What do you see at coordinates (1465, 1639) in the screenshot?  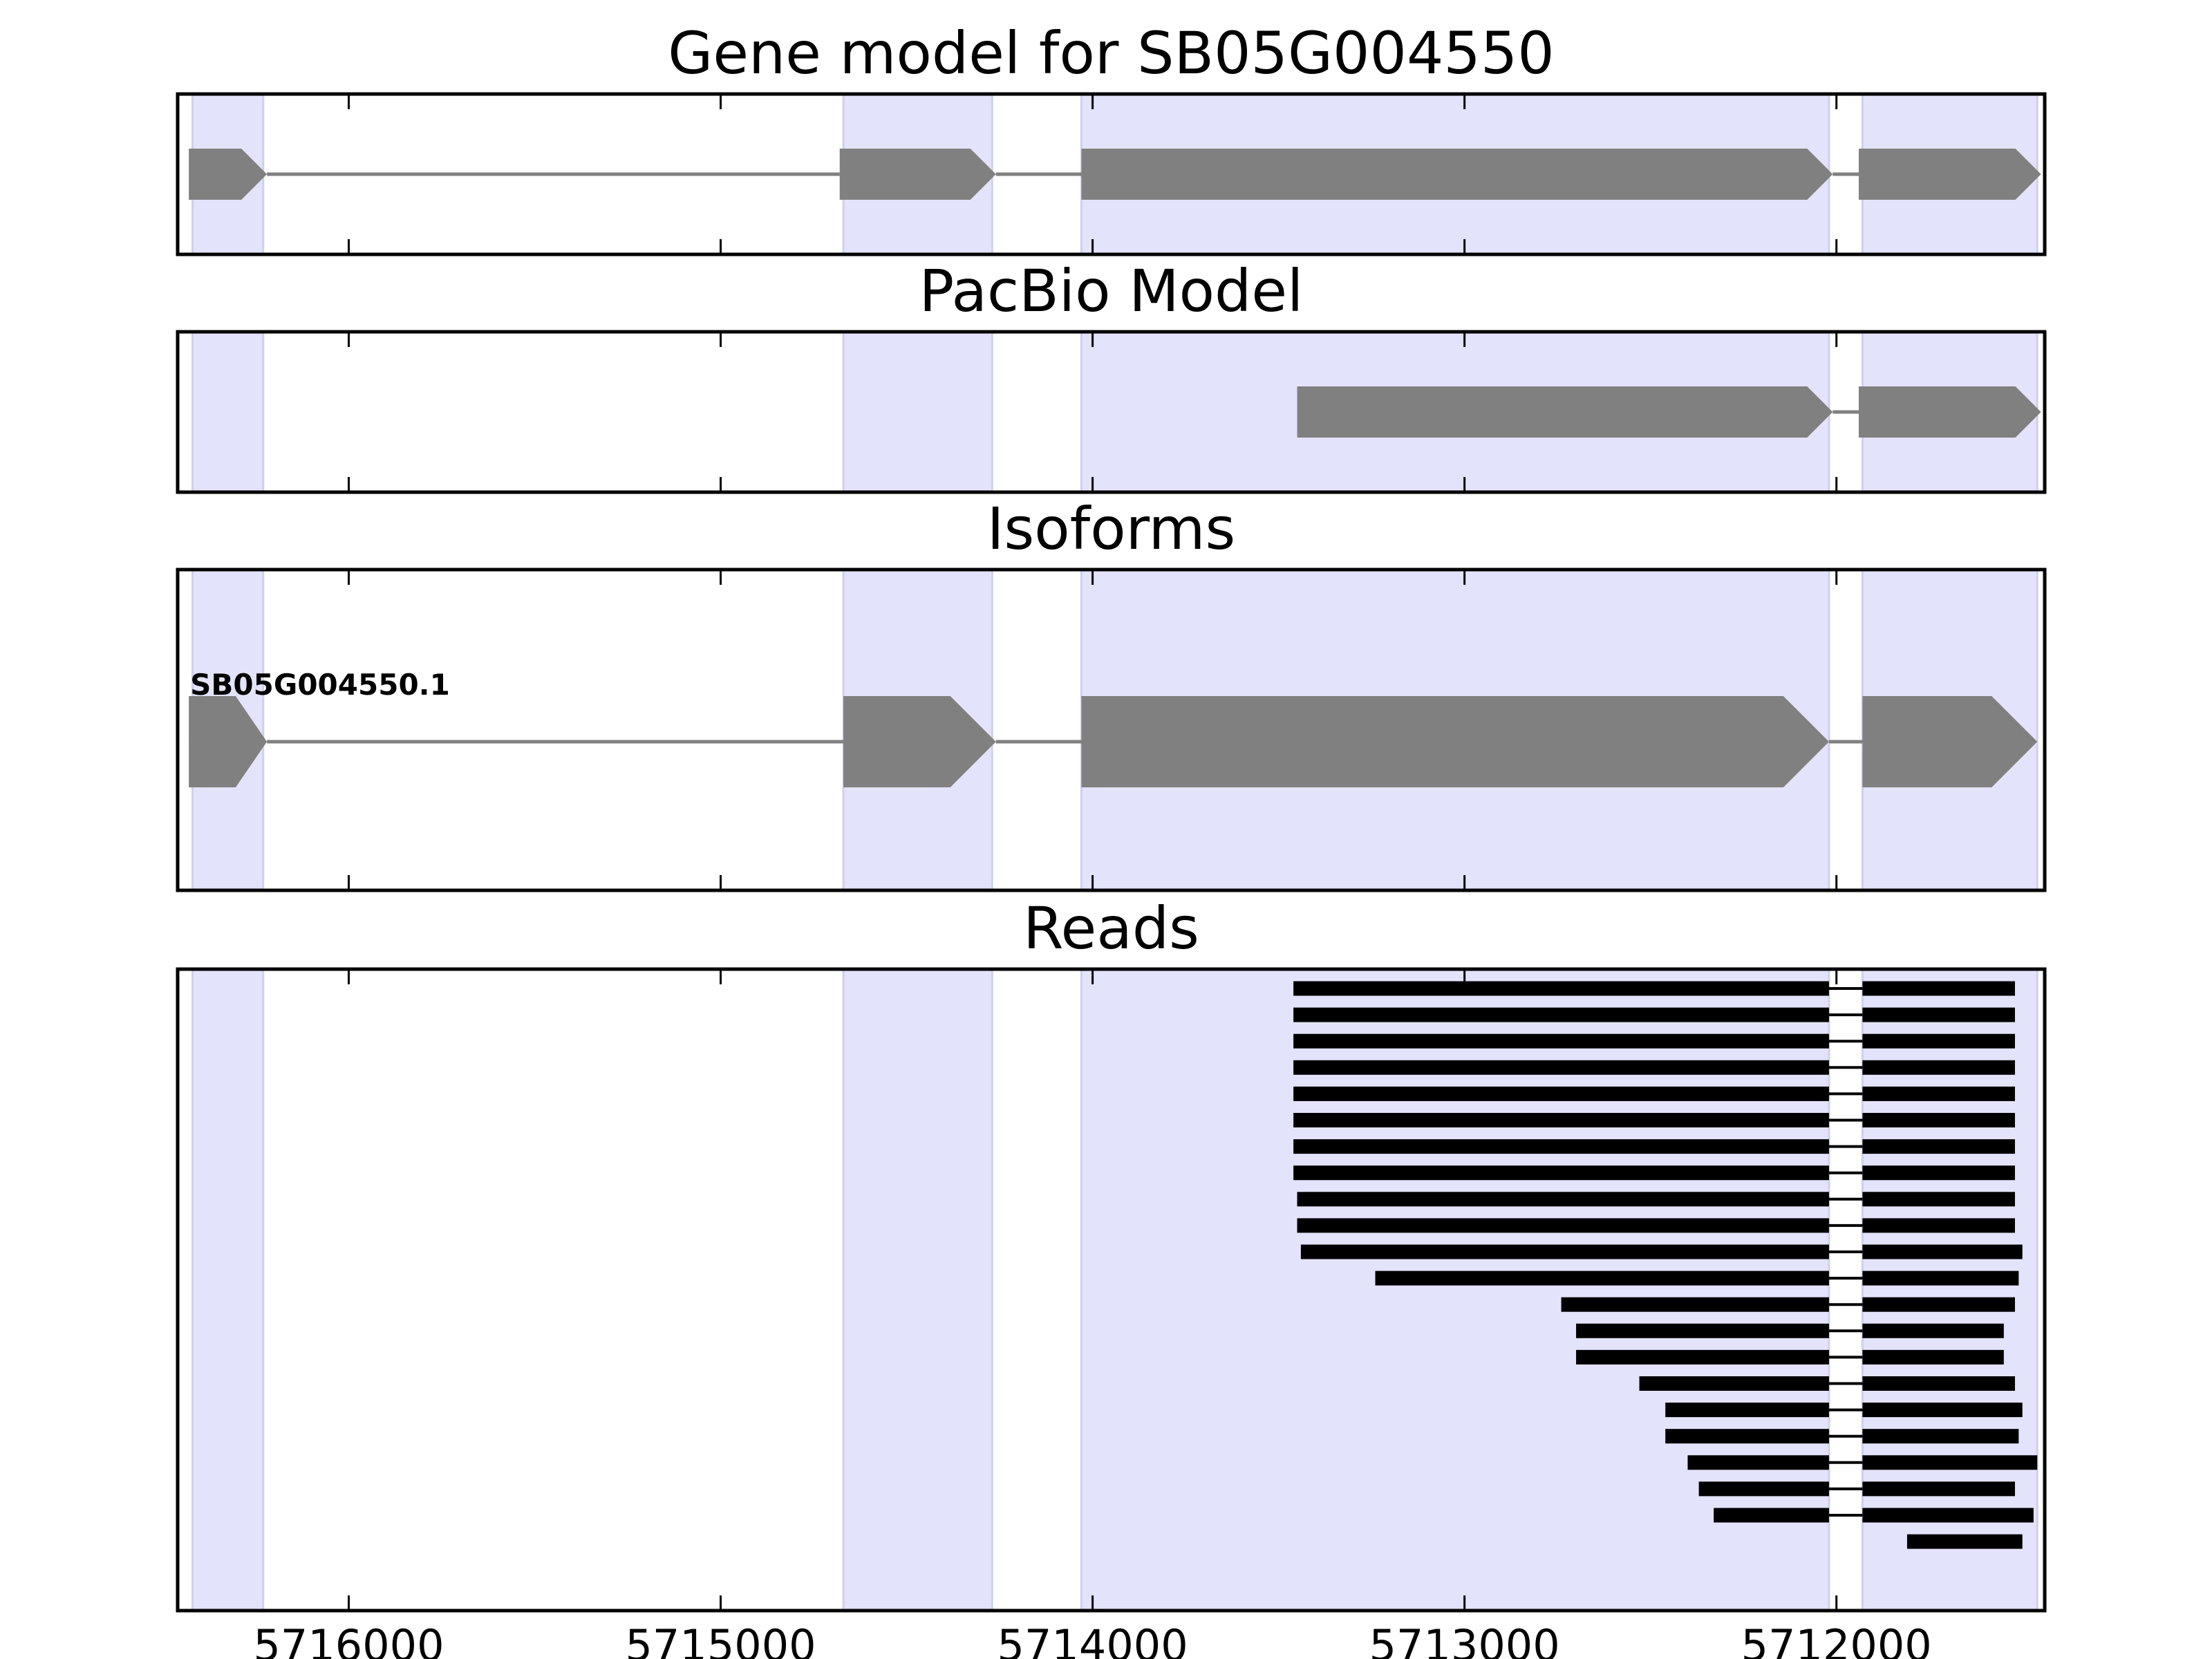 I see `x-tick-label: 5713000` at bounding box center [1465, 1639].